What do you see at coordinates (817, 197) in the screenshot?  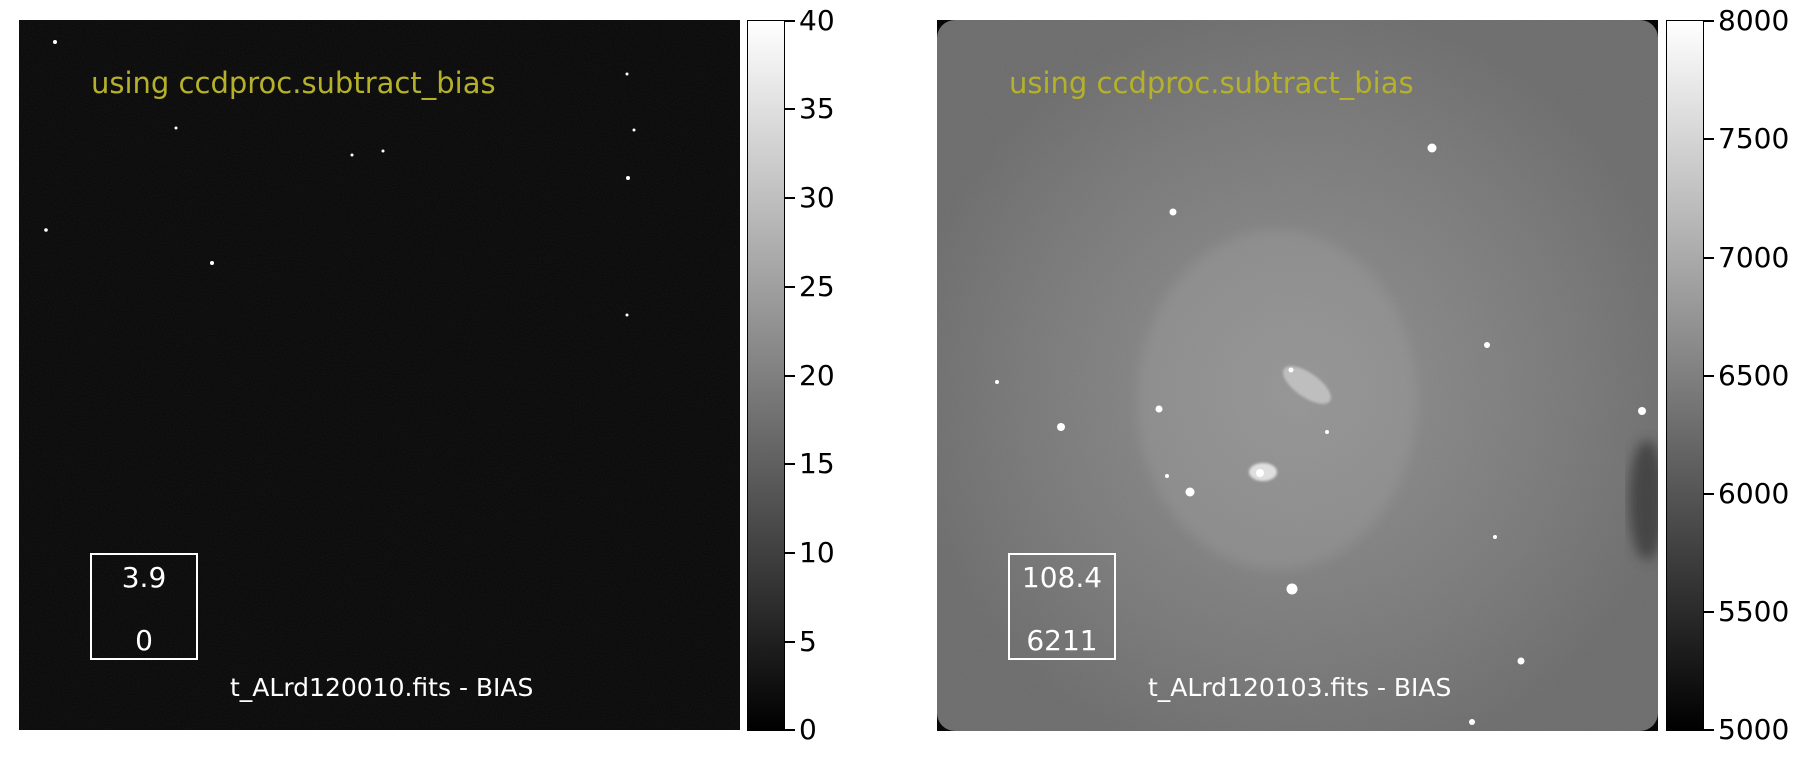 I see `left-tick-label: 30` at bounding box center [817, 197].